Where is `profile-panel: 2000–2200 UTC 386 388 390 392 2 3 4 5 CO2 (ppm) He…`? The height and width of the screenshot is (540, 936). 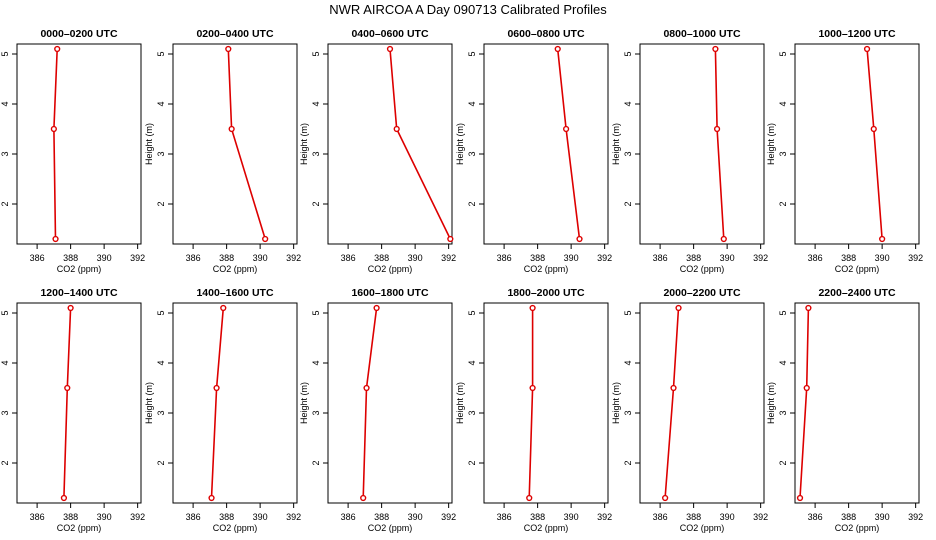
profile-panel: 2000–2200 UTC 386 388 390 392 2 3 4 5 CO2 (ppm) He… is located at coordinates (689, 410).